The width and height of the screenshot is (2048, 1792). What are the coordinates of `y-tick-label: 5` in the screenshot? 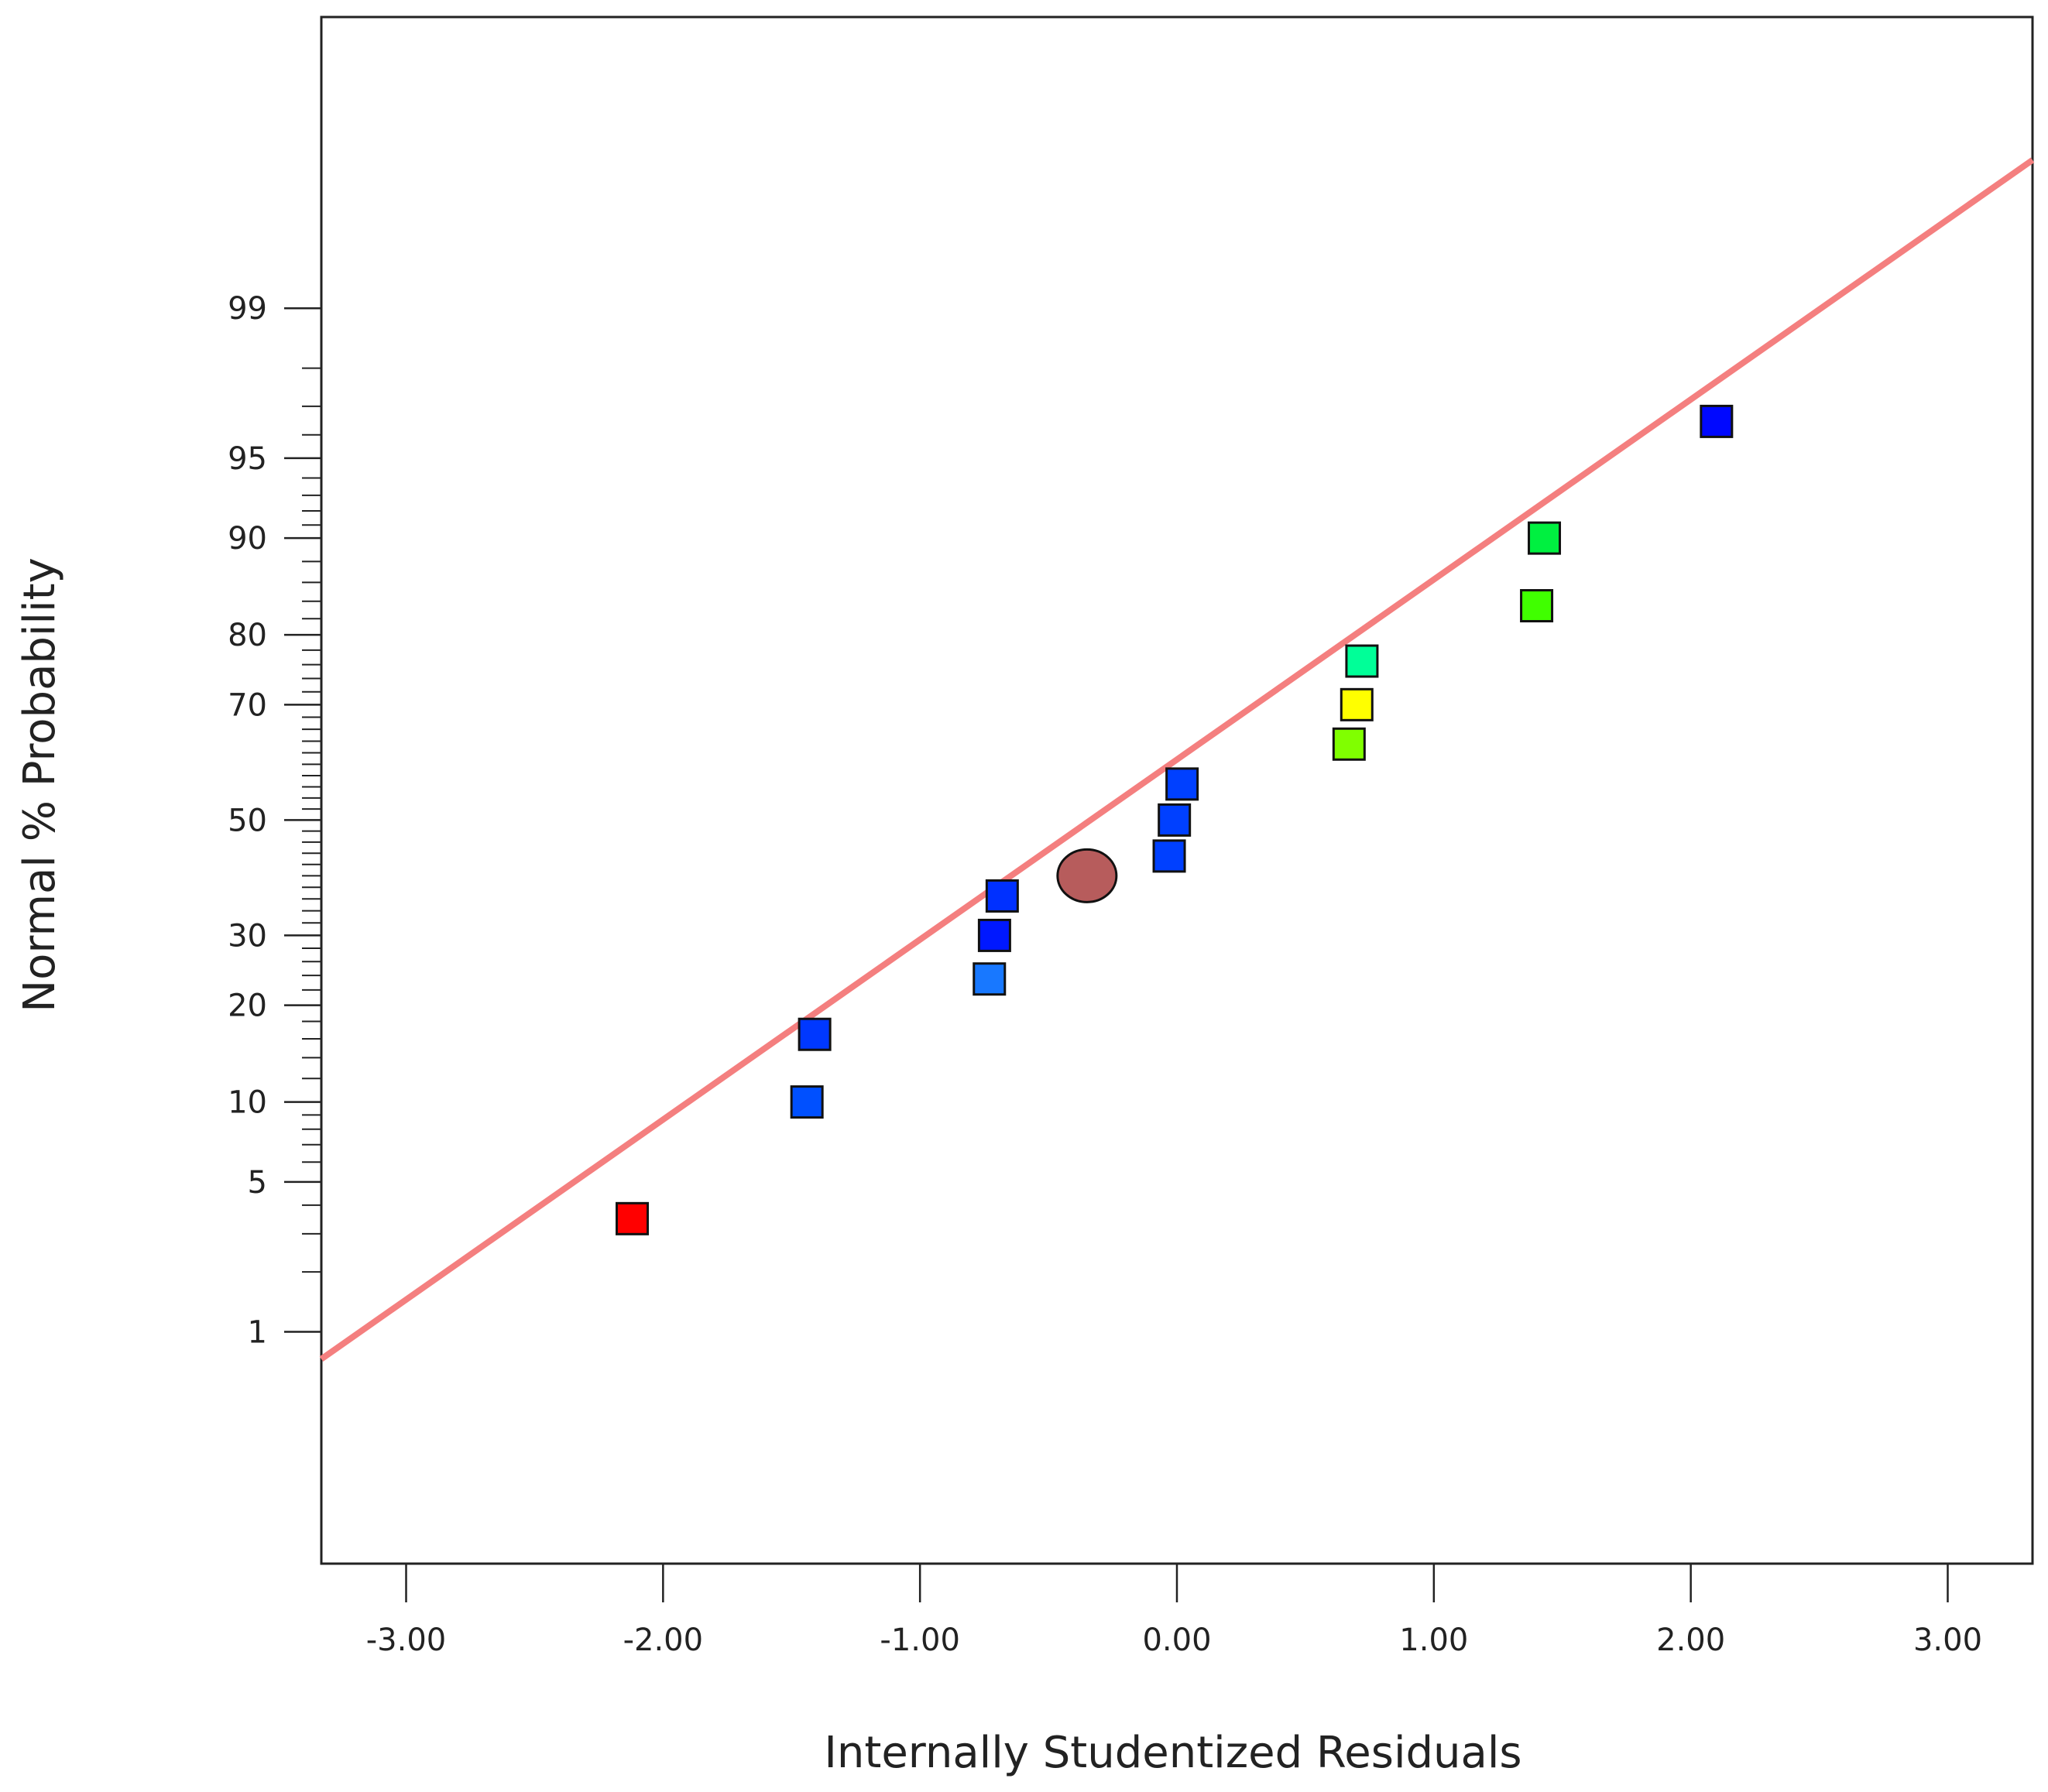 It's located at (257, 1183).